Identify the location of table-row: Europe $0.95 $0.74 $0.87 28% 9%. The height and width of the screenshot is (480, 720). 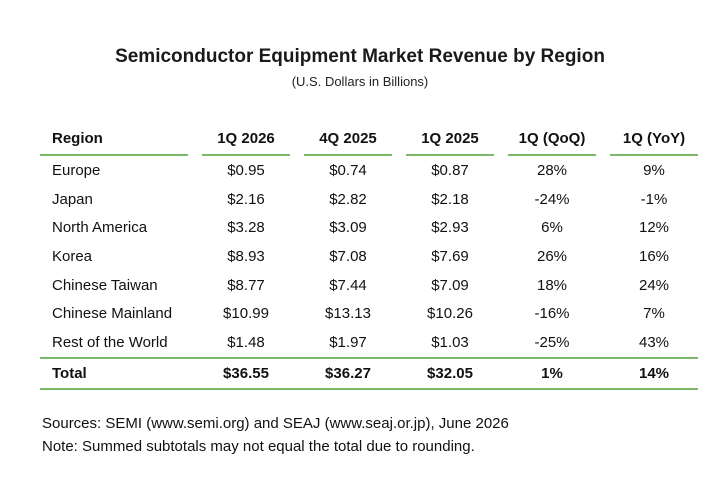
(369, 170).